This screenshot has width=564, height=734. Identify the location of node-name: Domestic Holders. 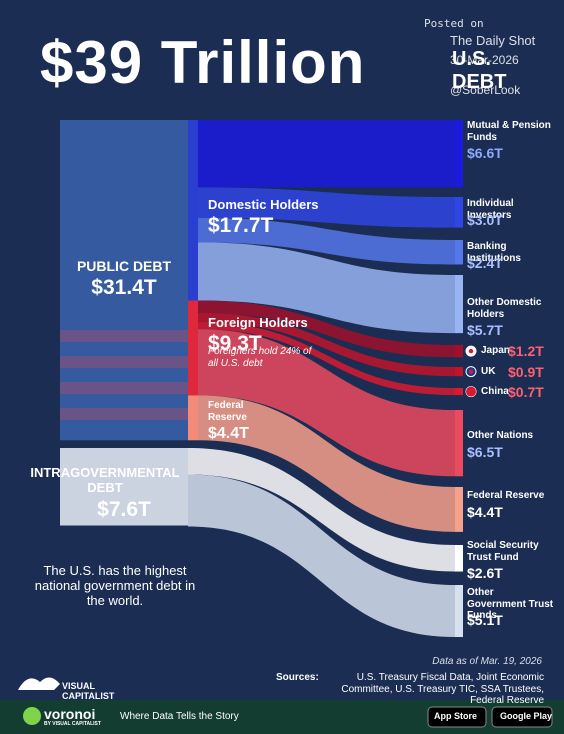
(263, 204).